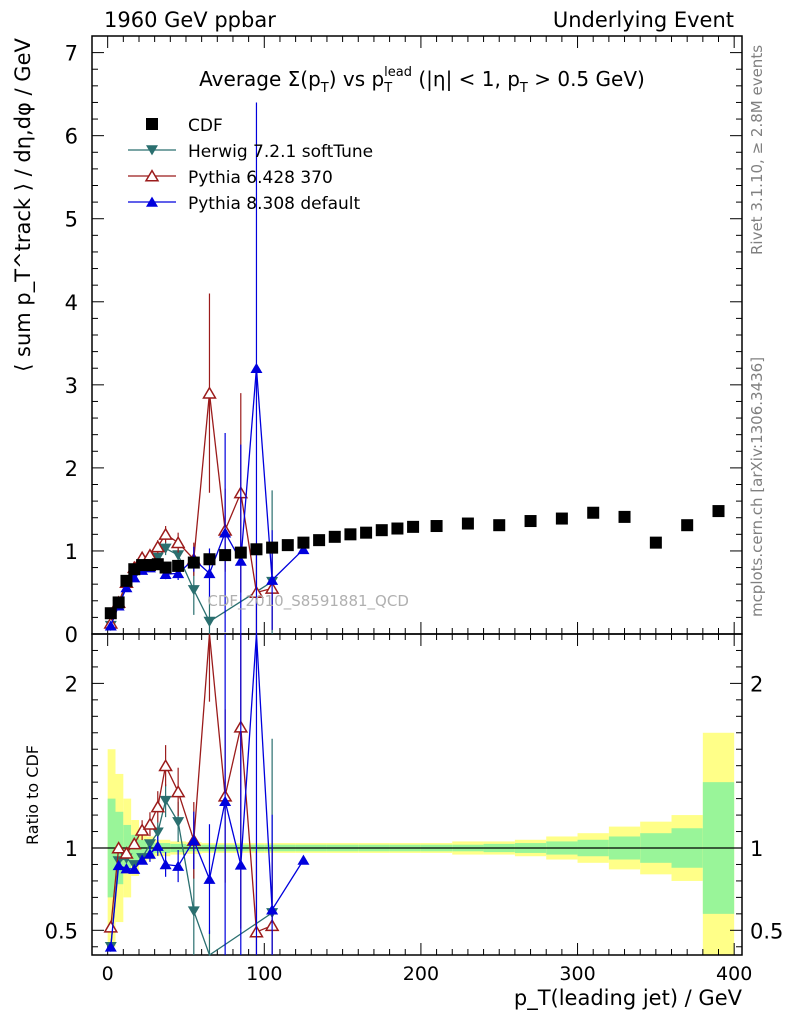  What do you see at coordinates (260, 79) in the screenshot?
I see `title-part: Average Σ(p` at bounding box center [260, 79].